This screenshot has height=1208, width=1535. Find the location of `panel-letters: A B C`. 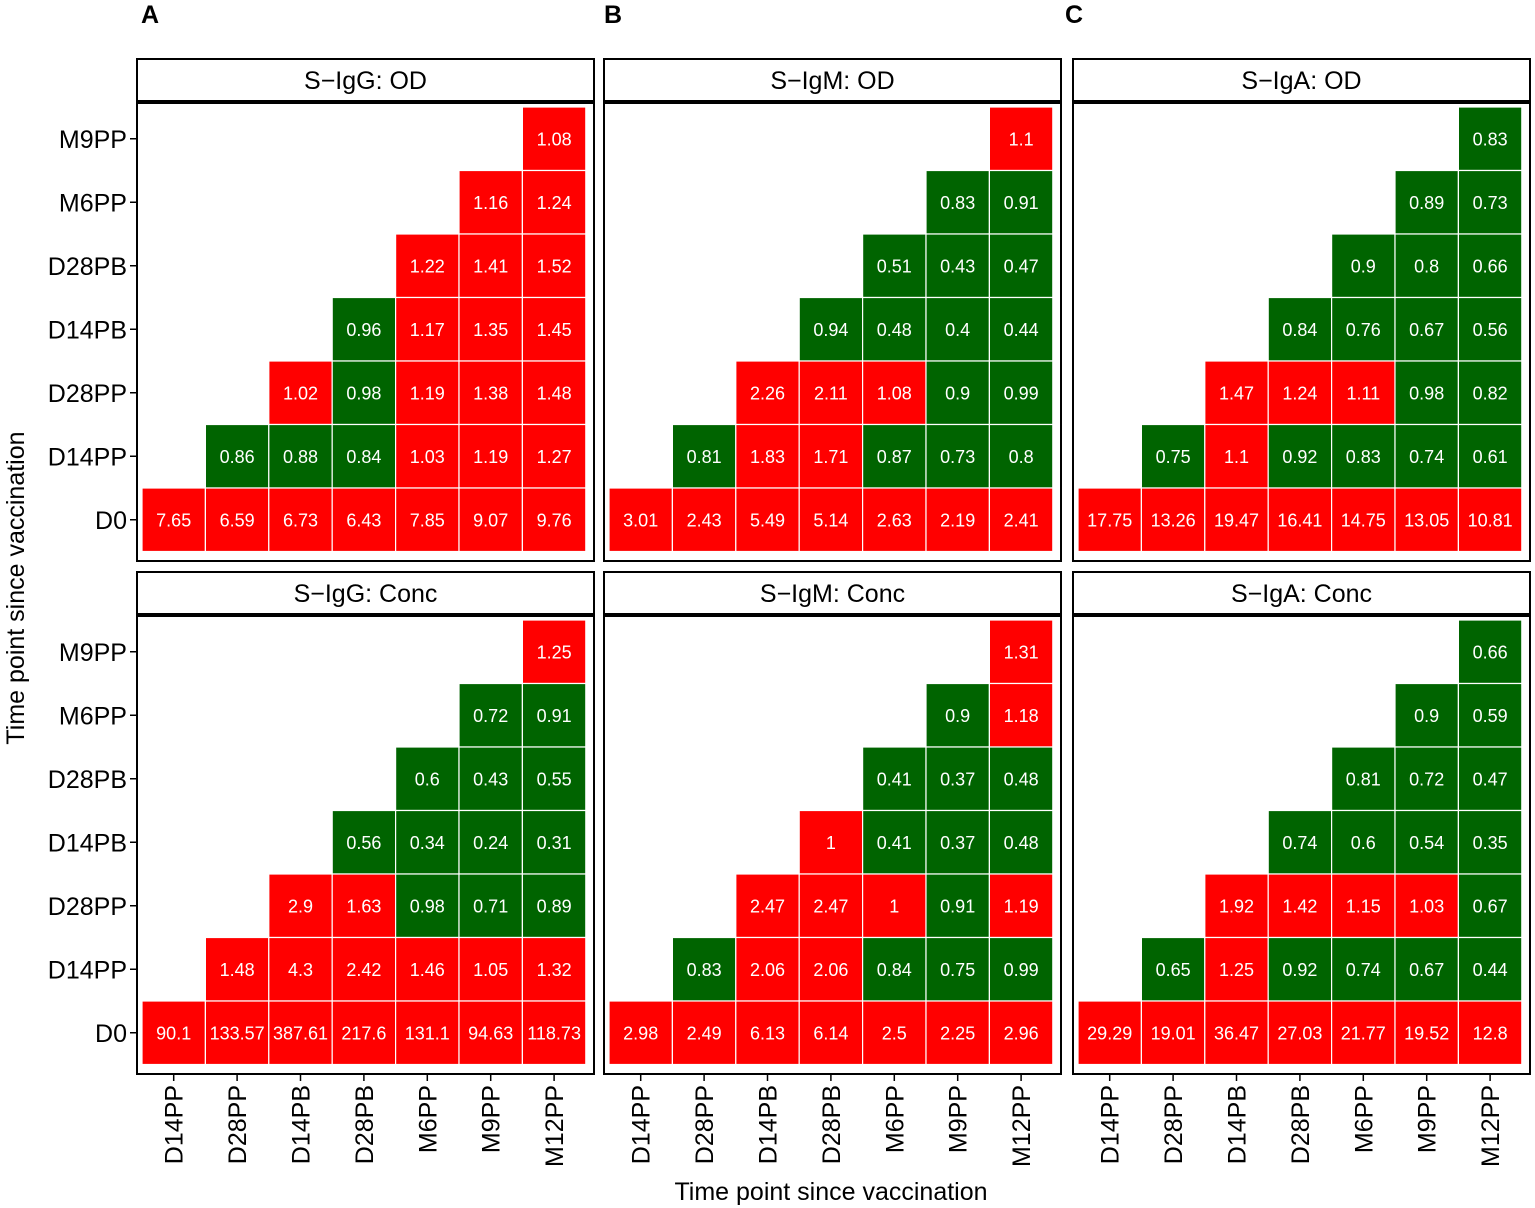

panel-letters: A B C is located at coordinates (612, 15).